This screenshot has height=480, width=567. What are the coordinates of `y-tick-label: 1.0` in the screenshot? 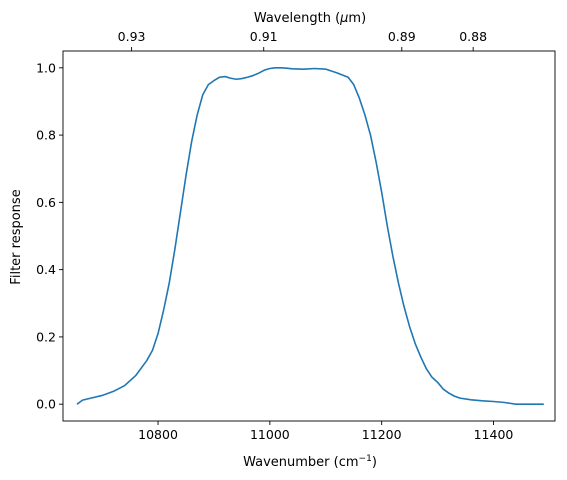 It's located at (46, 67).